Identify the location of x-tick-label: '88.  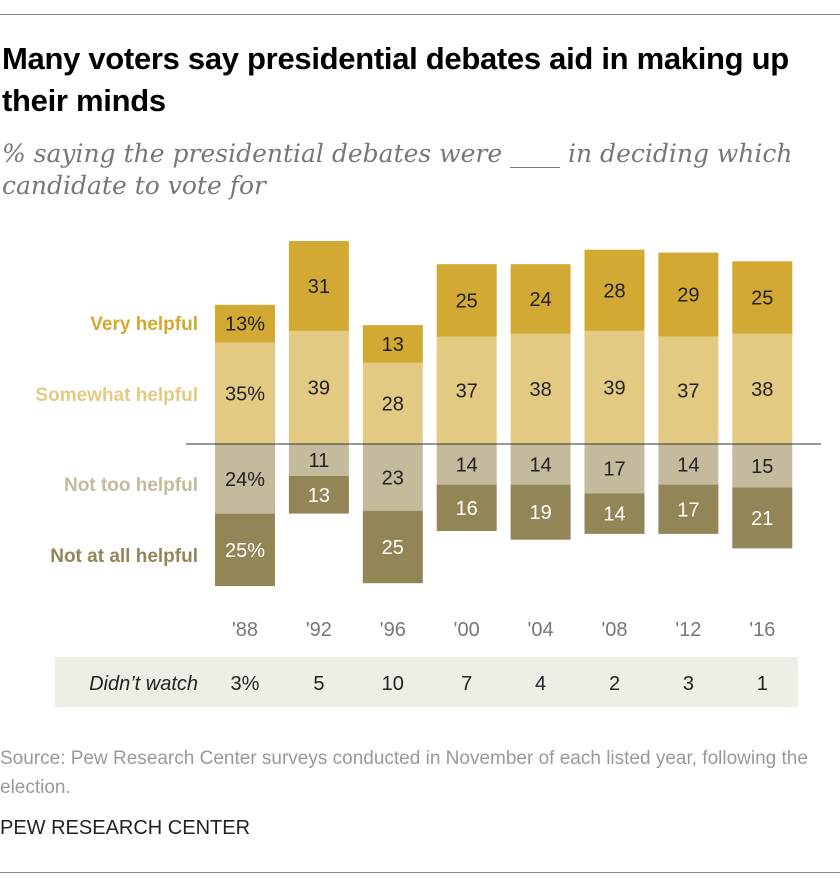
(245, 630).